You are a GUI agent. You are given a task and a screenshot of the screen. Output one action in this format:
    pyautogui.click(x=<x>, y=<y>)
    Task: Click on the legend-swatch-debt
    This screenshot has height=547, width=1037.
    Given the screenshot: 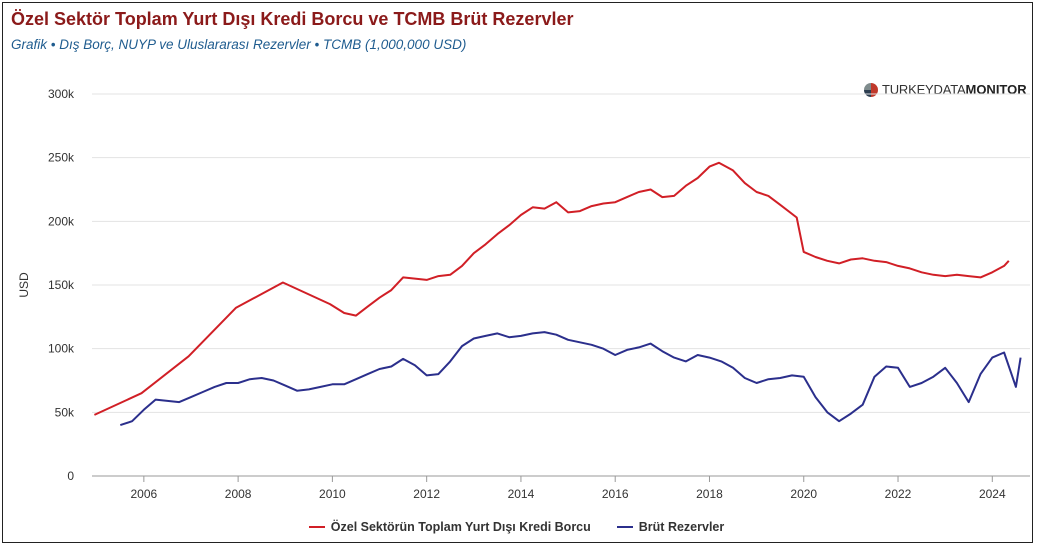 What is the action you would take?
    pyautogui.click(x=316, y=527)
    